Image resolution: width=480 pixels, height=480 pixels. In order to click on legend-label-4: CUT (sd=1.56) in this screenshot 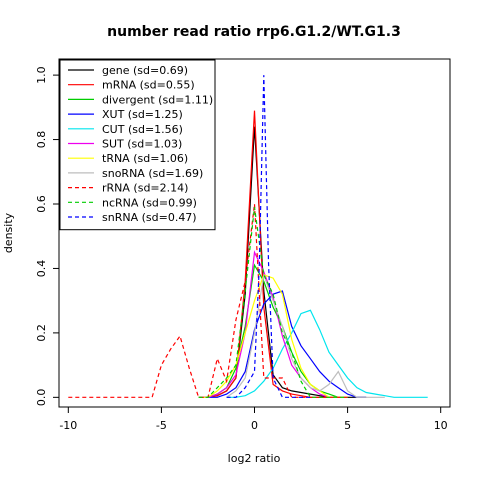, I will do `click(142, 129)`.